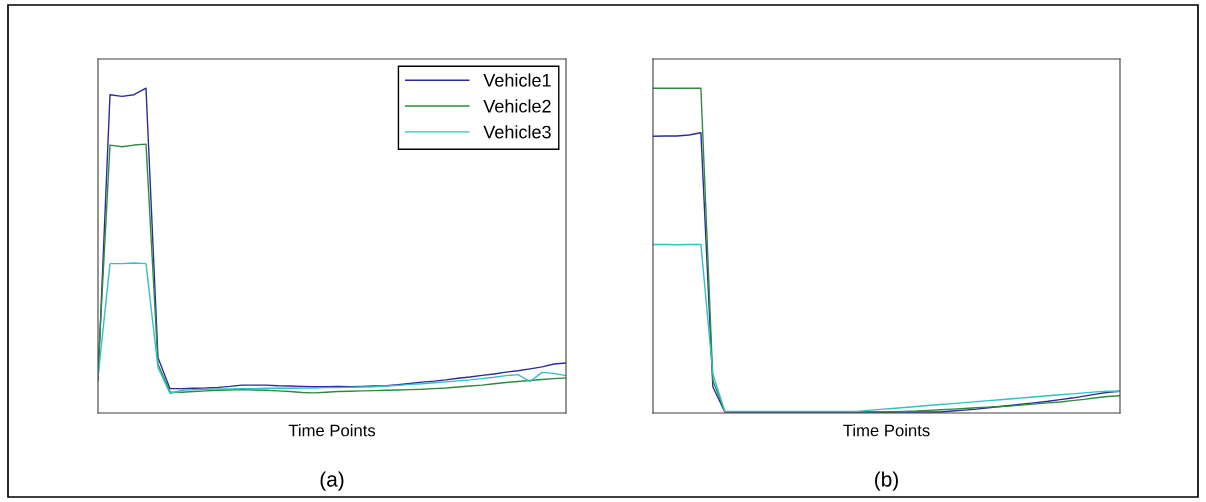 The image size is (1206, 502). Describe the element at coordinates (517, 132) in the screenshot. I see `legend-label: Vehicle3` at that location.